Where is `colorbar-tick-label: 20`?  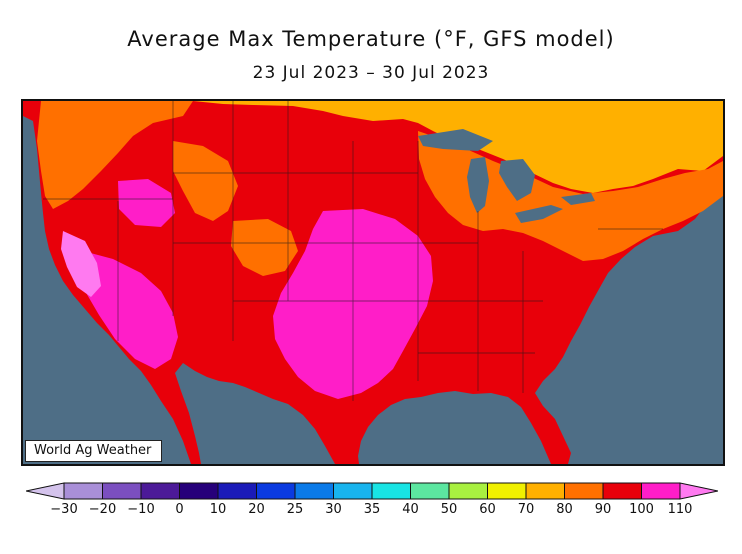
colorbar-tick-label: 20 is located at coordinates (256, 509).